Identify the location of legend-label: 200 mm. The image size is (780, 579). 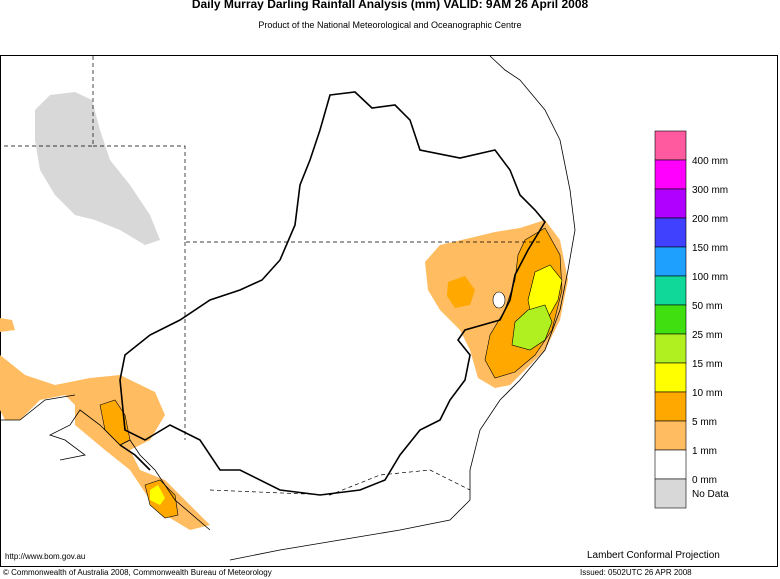
(710, 219).